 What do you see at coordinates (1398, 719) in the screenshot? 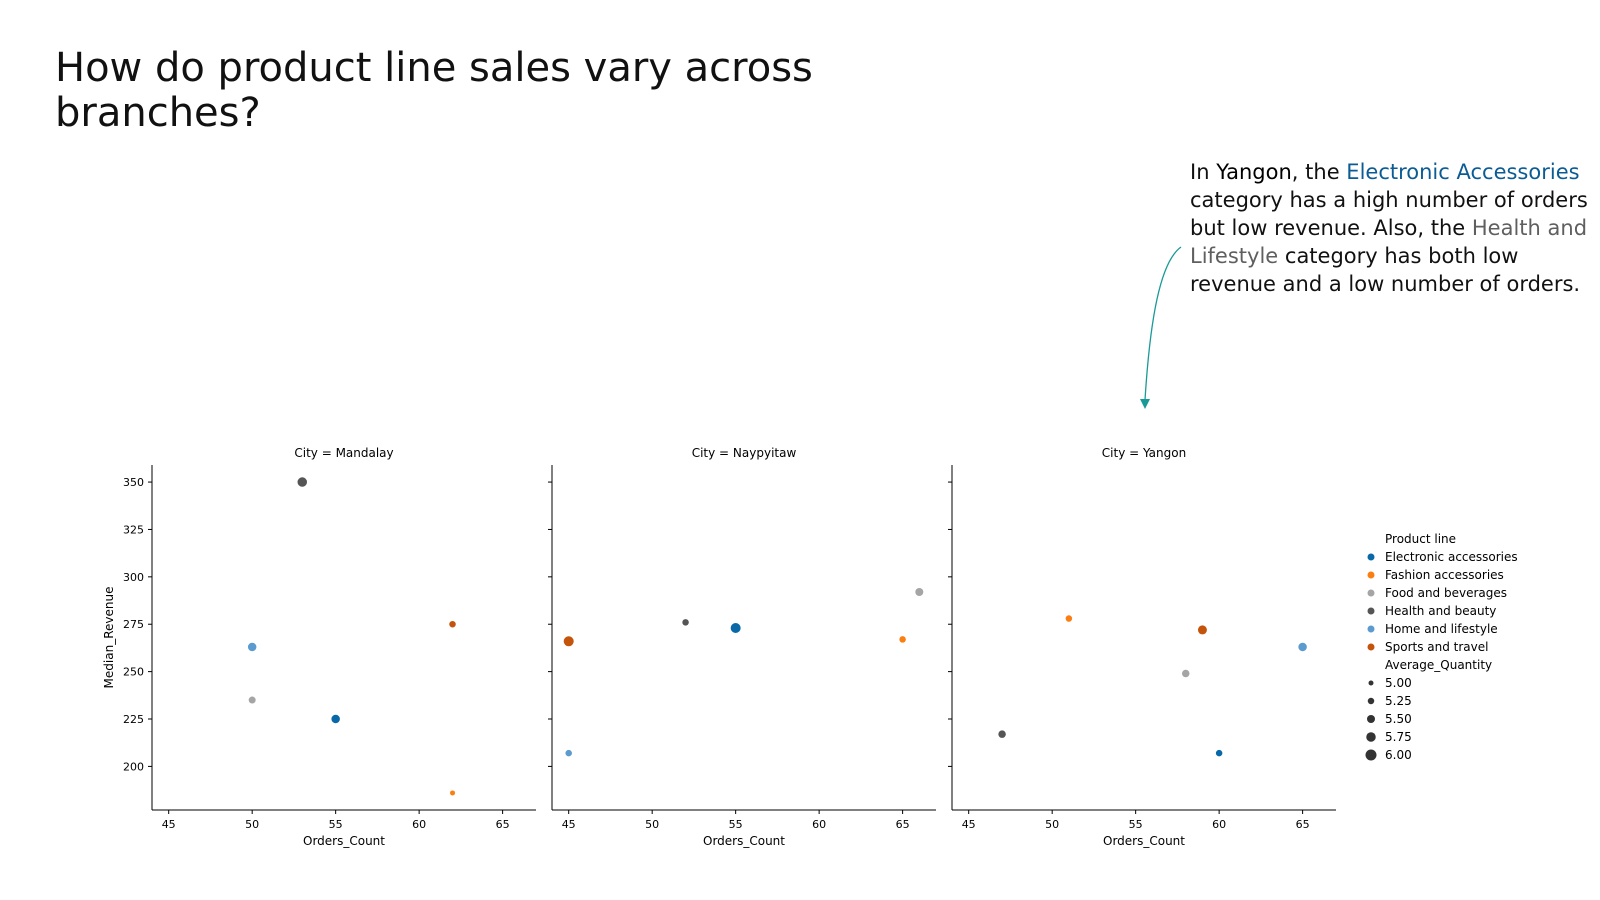
I see `legend-size-item: 5.50` at bounding box center [1398, 719].